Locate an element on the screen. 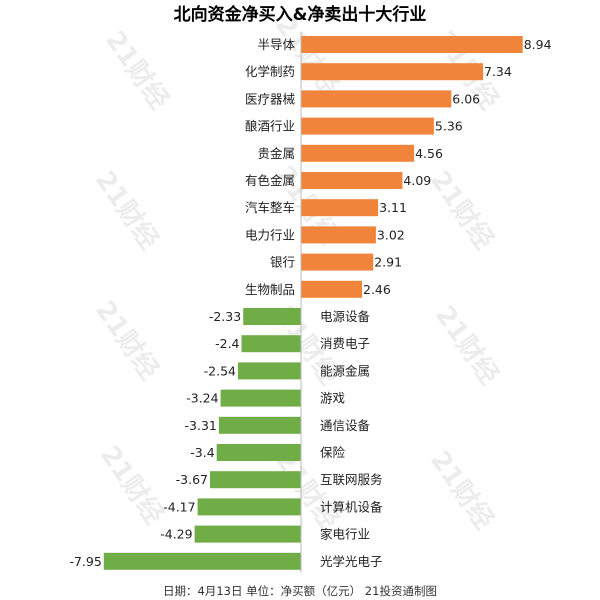 The image size is (600, 600). bar-电源设备 is located at coordinates (272, 316).